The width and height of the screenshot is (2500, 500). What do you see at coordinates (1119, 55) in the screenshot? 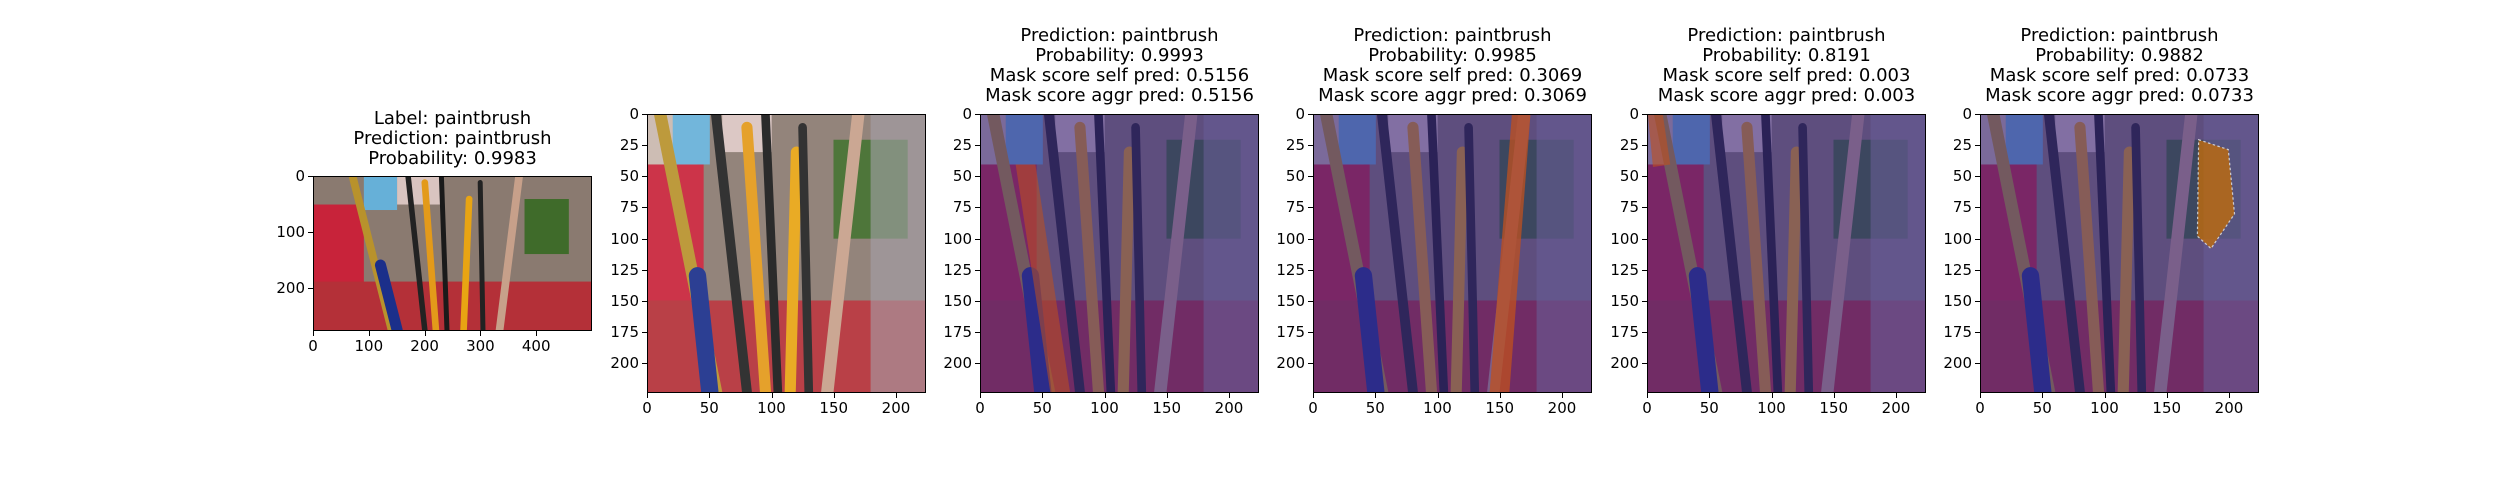
I see `title-line: Probability: 0.9993` at bounding box center [1119, 55].